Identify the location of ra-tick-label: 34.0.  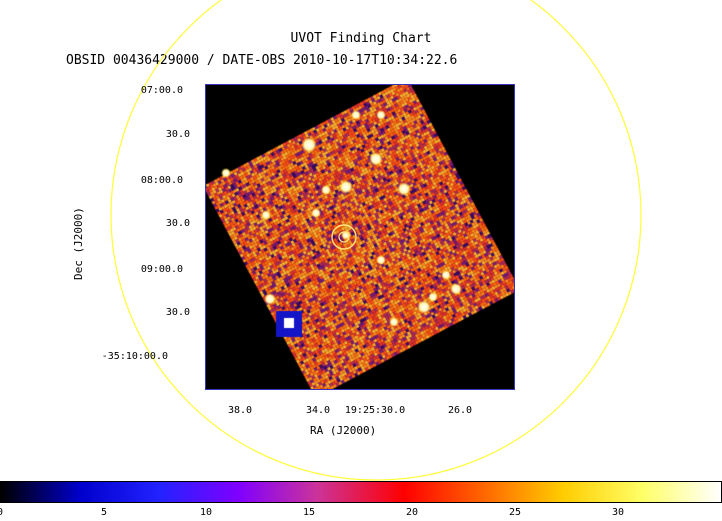
(318, 410).